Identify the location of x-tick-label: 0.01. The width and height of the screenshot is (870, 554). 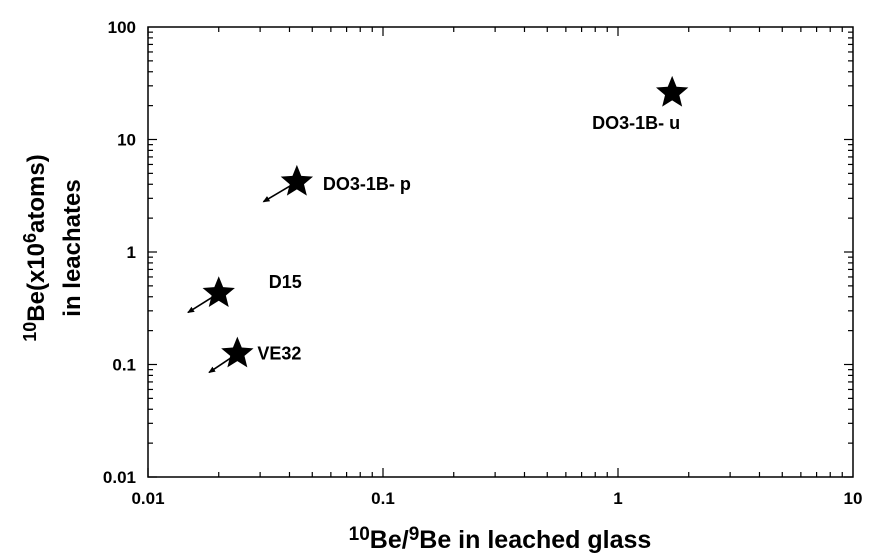
(147, 498).